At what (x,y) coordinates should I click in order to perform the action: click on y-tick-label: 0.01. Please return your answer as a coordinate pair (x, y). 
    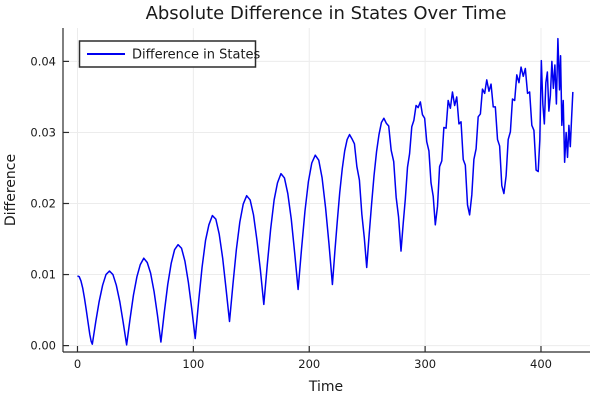
    Looking at the image, I should click on (43, 275).